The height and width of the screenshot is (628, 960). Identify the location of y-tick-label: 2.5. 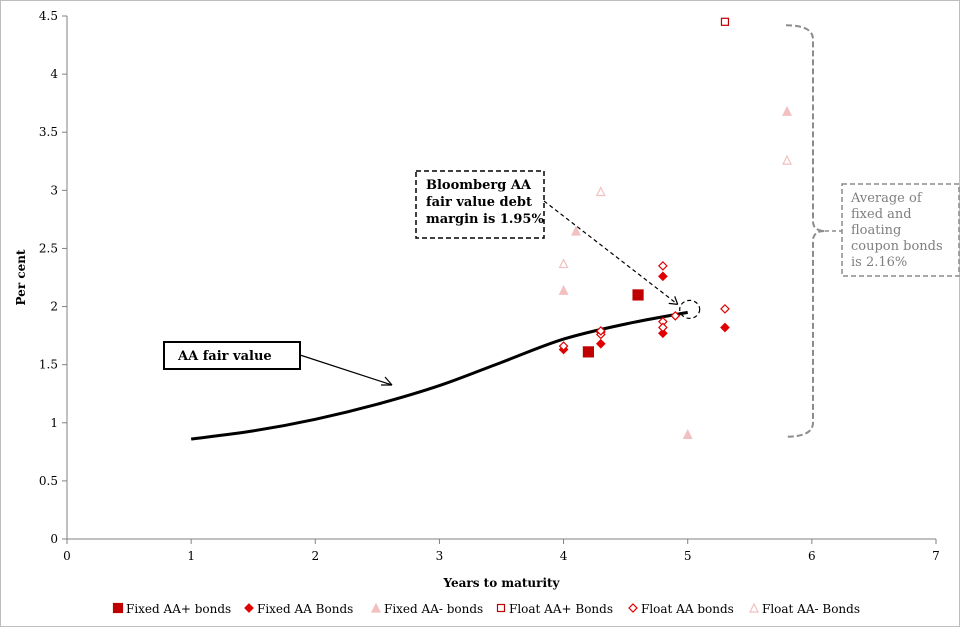
(48, 248).